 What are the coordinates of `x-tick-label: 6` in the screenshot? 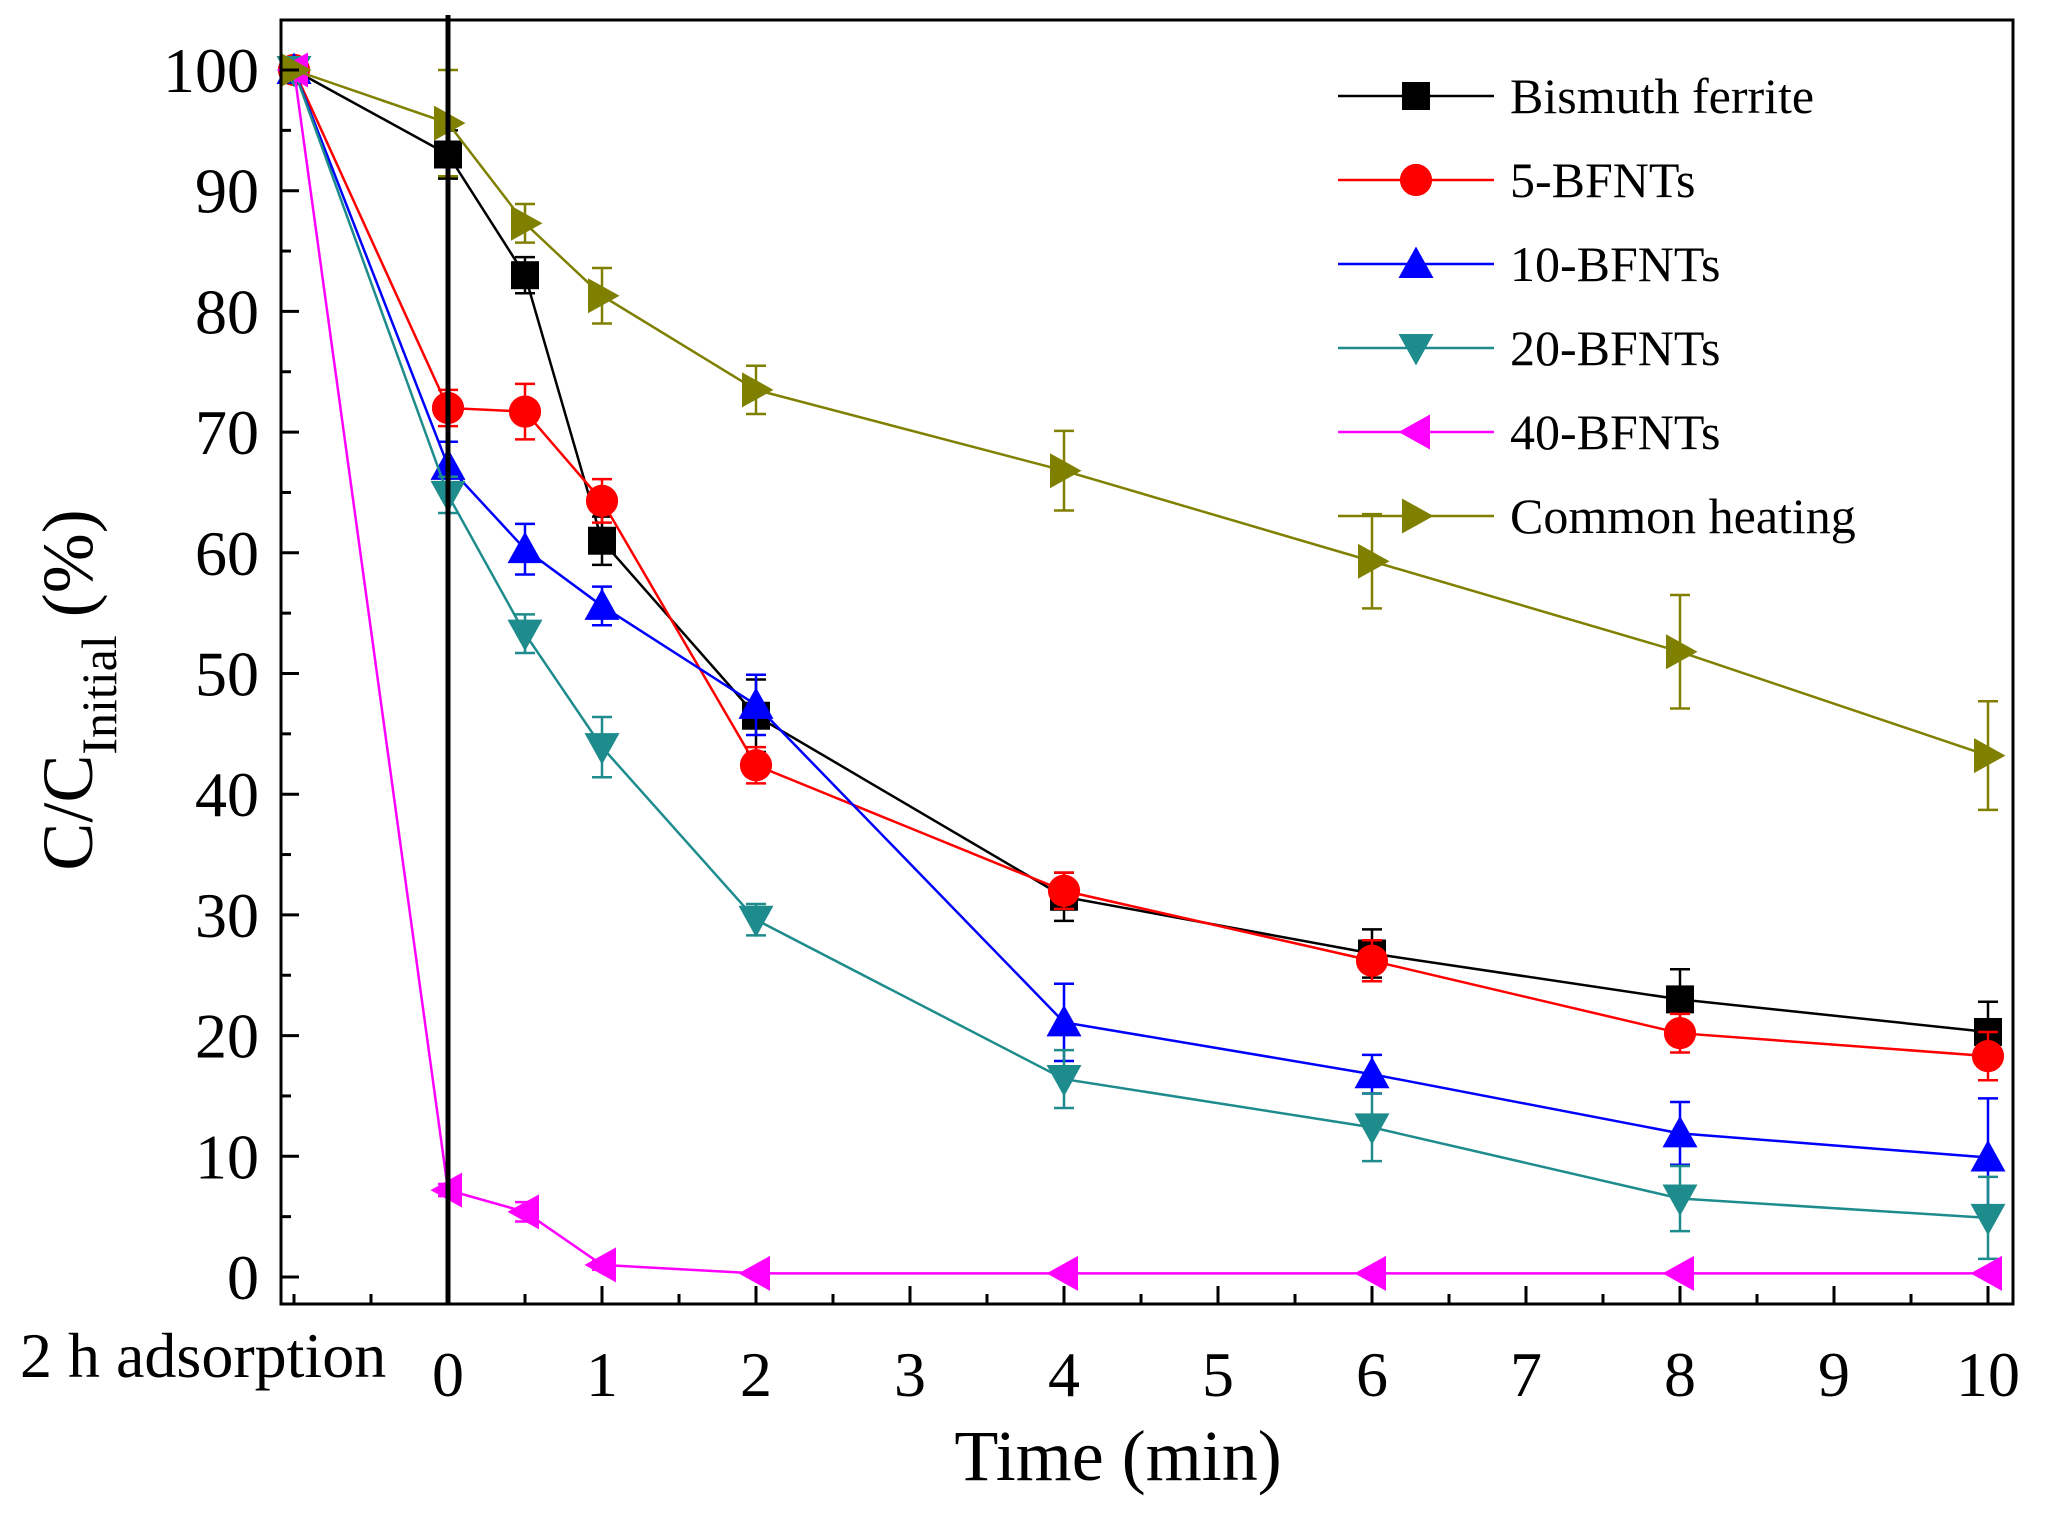 It's located at (1372, 1374).